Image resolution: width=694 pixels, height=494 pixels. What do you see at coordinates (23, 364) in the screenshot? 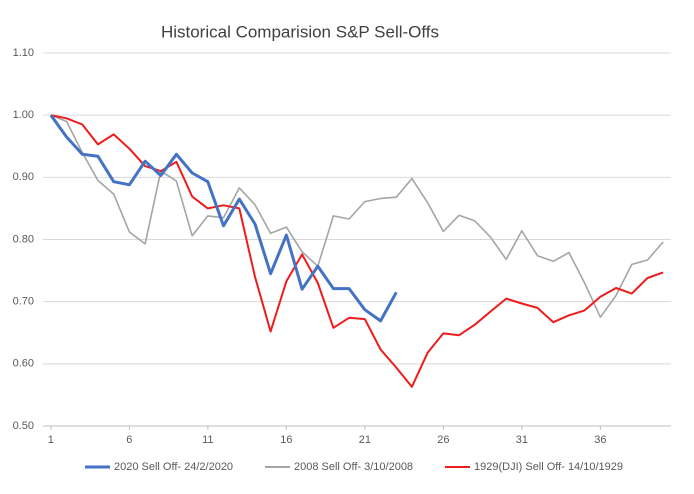
I see `y-tick-label: 0.60` at bounding box center [23, 364].